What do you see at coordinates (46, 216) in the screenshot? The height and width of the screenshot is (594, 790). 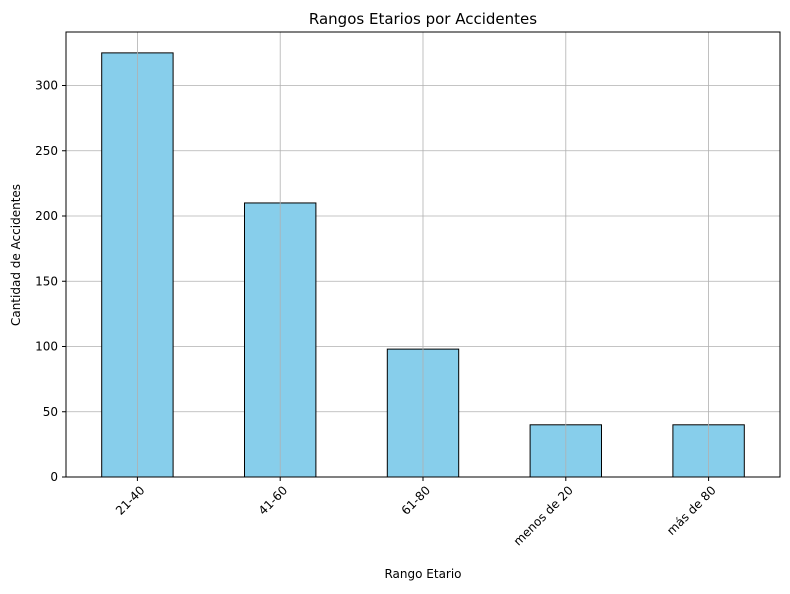 I see `y-tick-label: 200` at bounding box center [46, 216].